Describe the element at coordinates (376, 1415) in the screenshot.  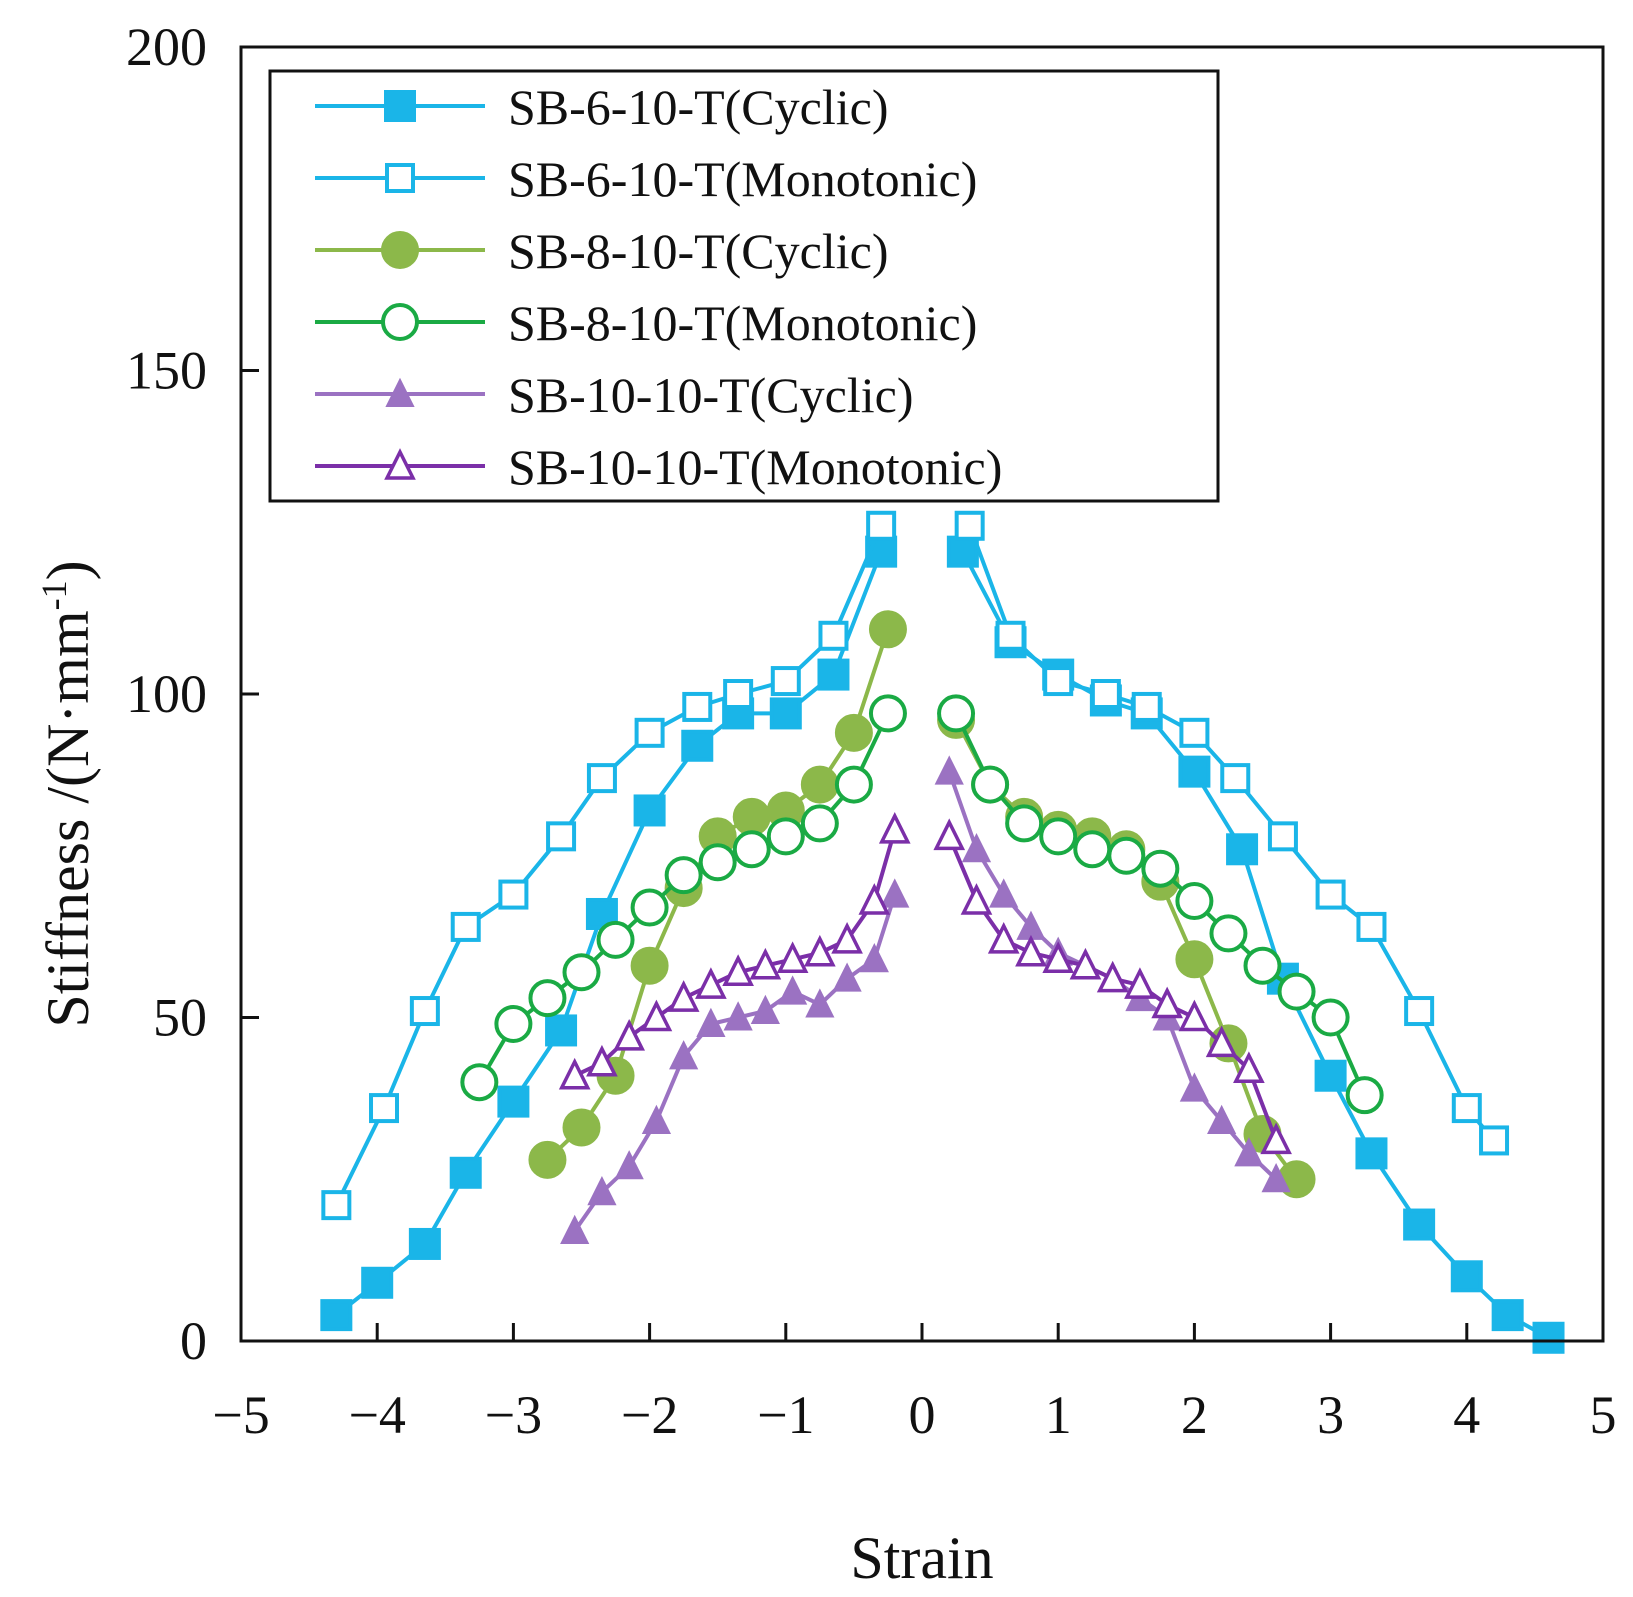
I see `x-tick-label: −4` at that location.